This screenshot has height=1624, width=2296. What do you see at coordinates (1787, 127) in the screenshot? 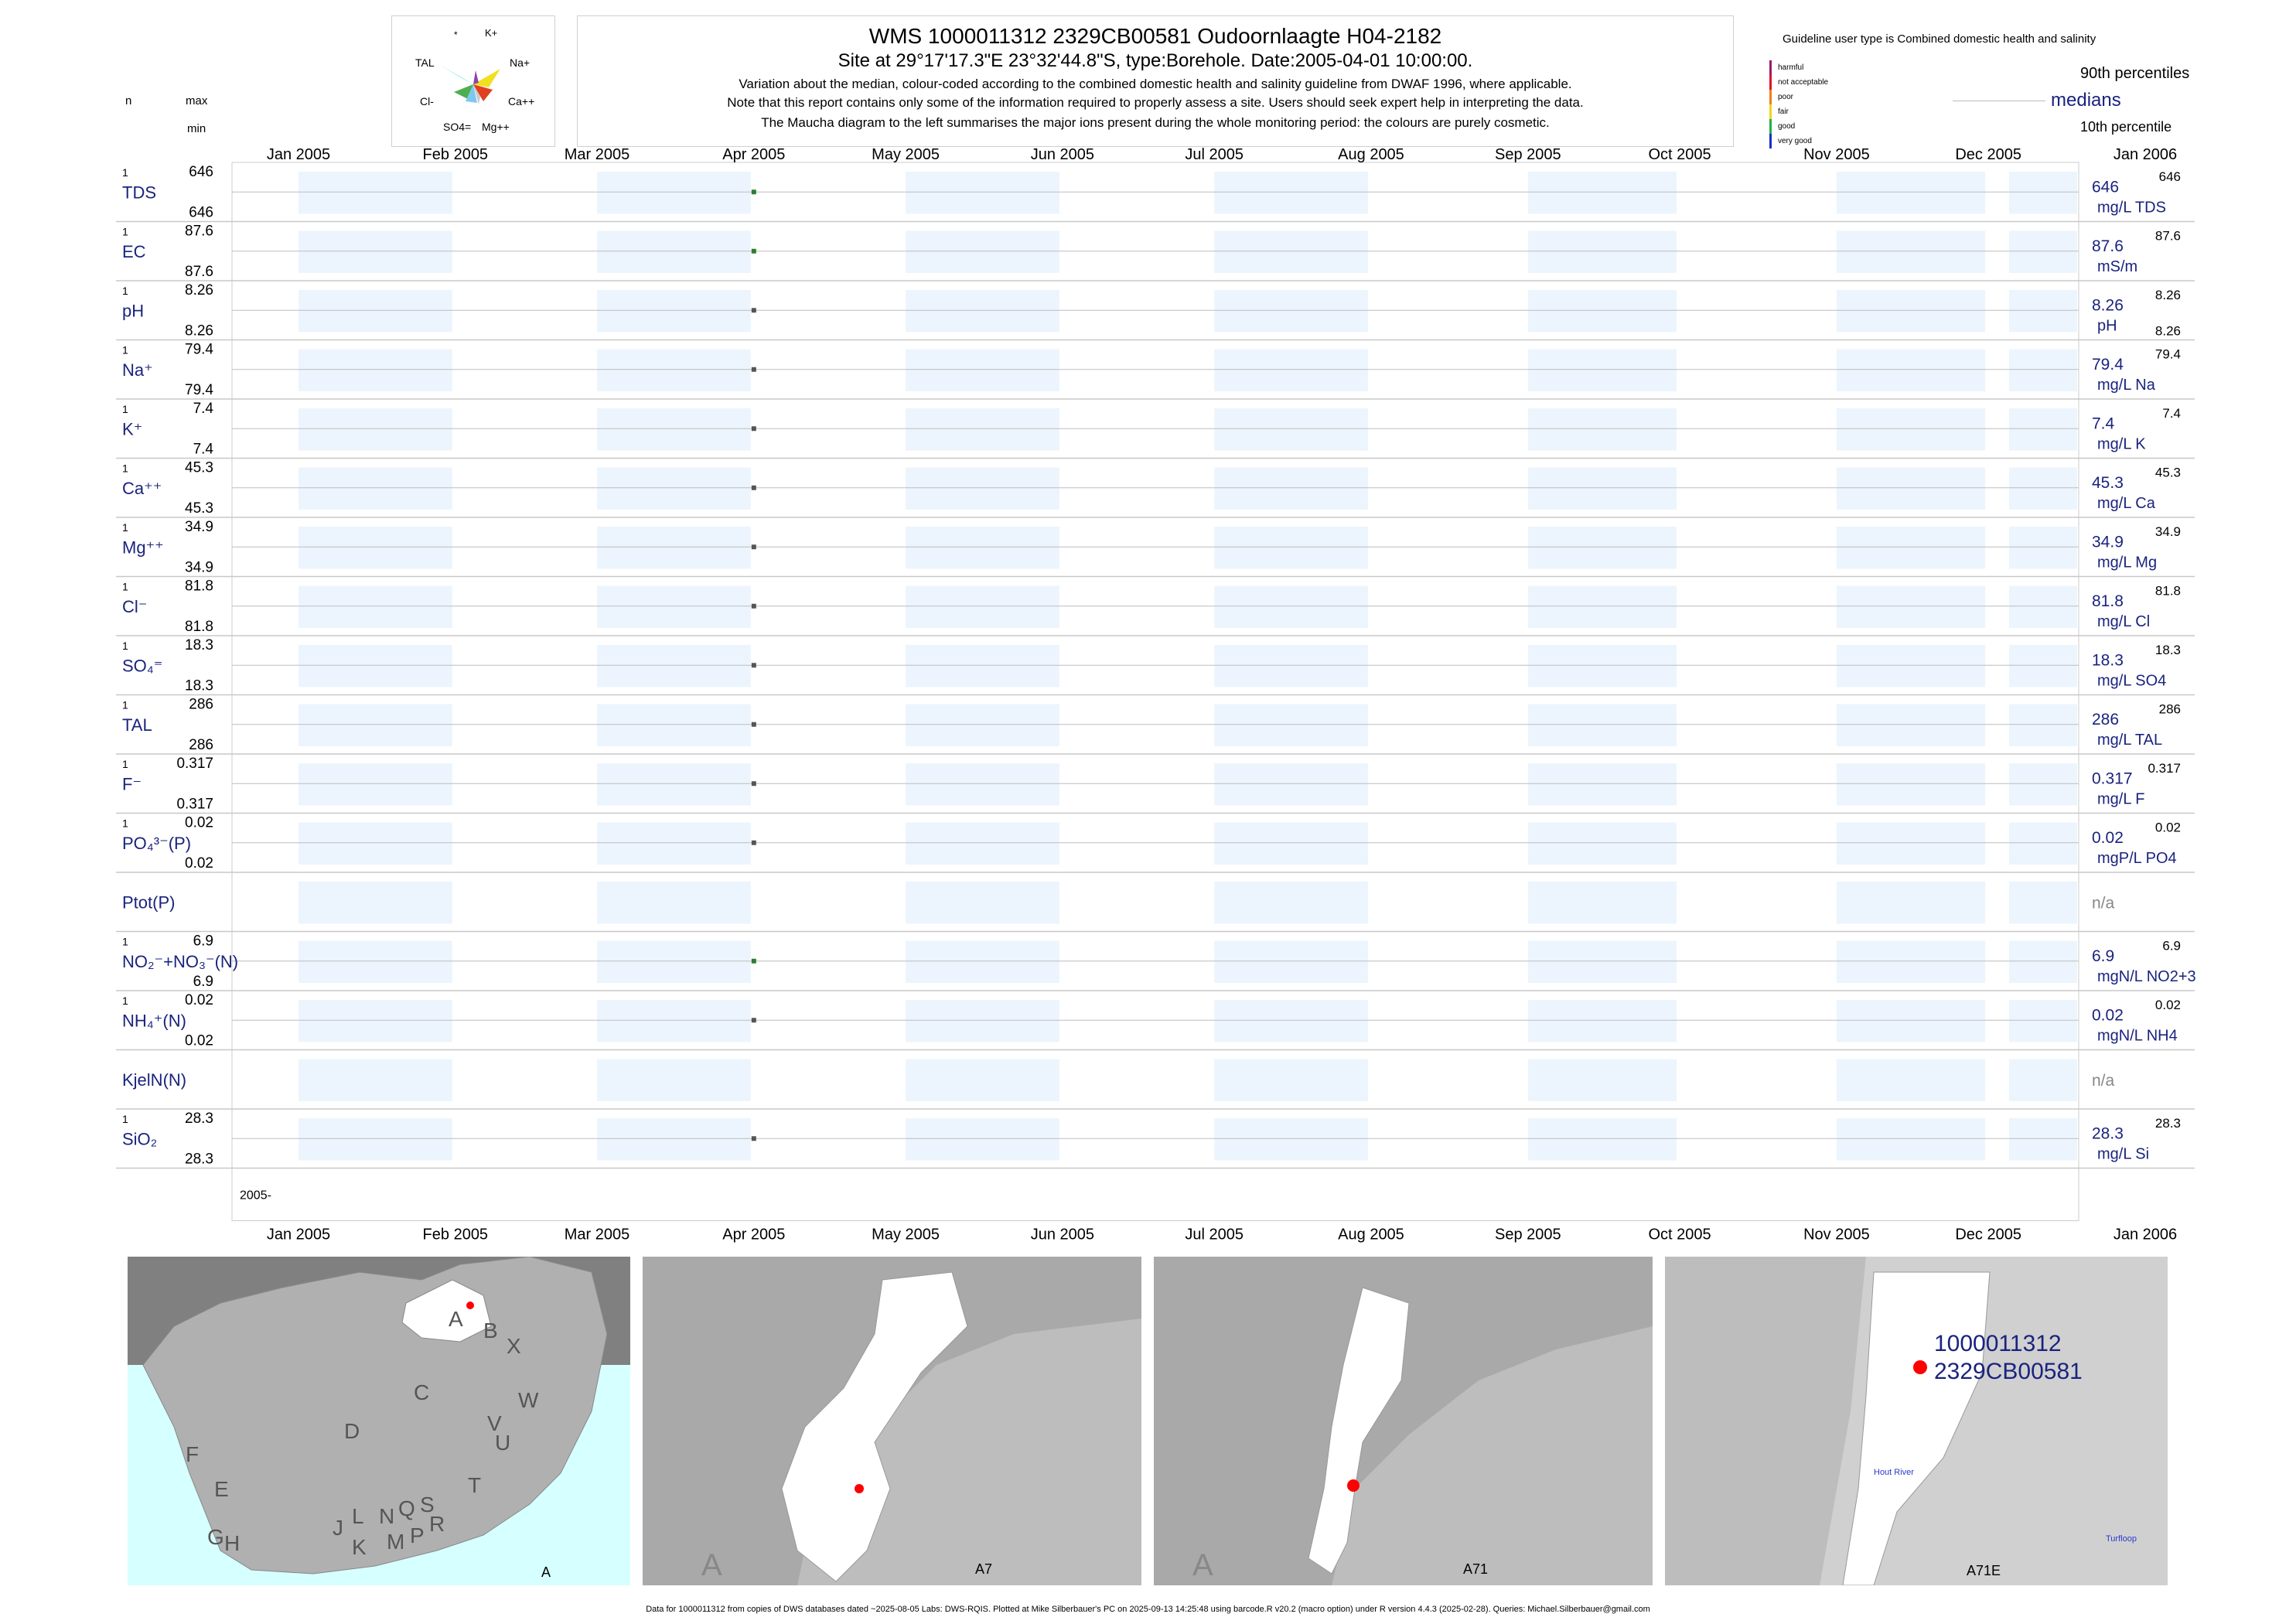
I see `level-label: good` at bounding box center [1787, 127].